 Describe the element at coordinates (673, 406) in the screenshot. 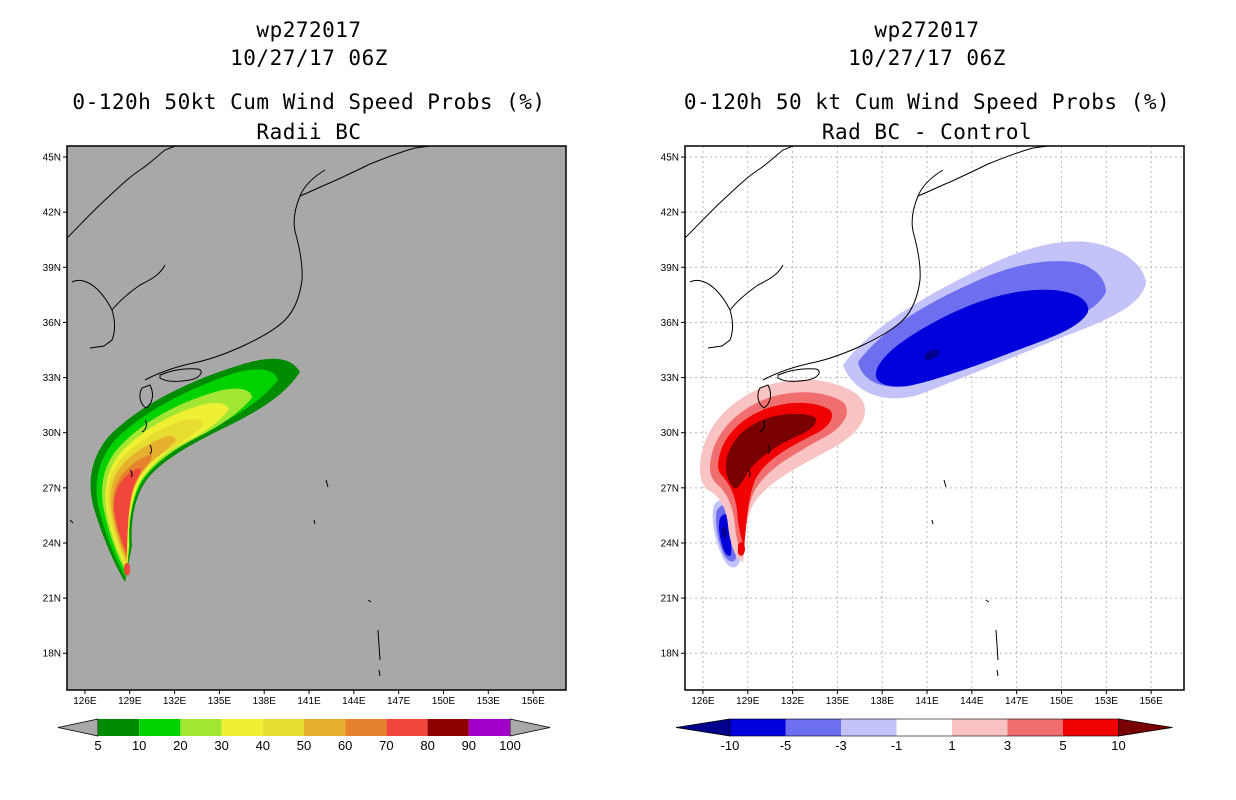

I see `right-lat-ticks: 45N 42N 39N 36N 33N 30N 27N 24N 21N 18N` at that location.